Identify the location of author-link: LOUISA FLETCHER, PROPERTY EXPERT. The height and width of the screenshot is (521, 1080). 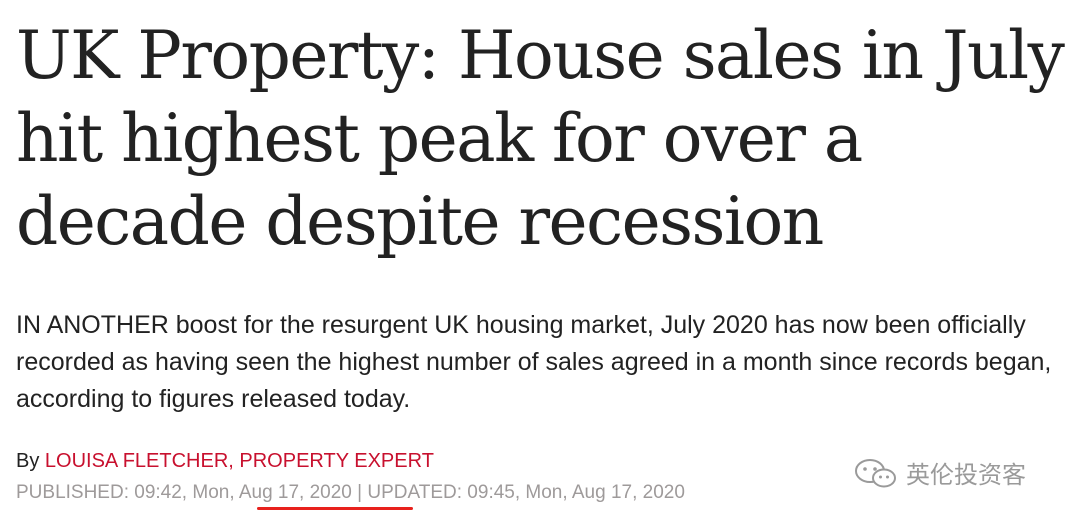
(239, 461).